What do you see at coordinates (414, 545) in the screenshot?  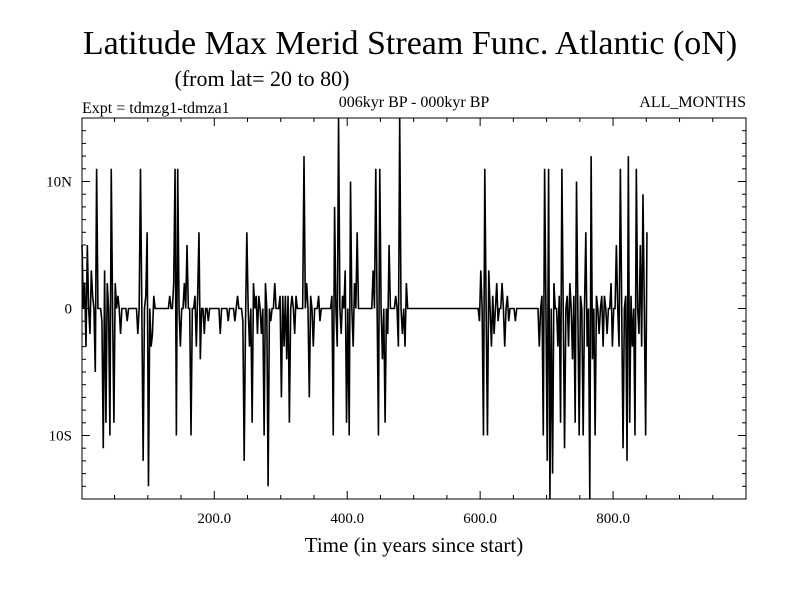 I see `x-axis-label: Time (in years since start)` at bounding box center [414, 545].